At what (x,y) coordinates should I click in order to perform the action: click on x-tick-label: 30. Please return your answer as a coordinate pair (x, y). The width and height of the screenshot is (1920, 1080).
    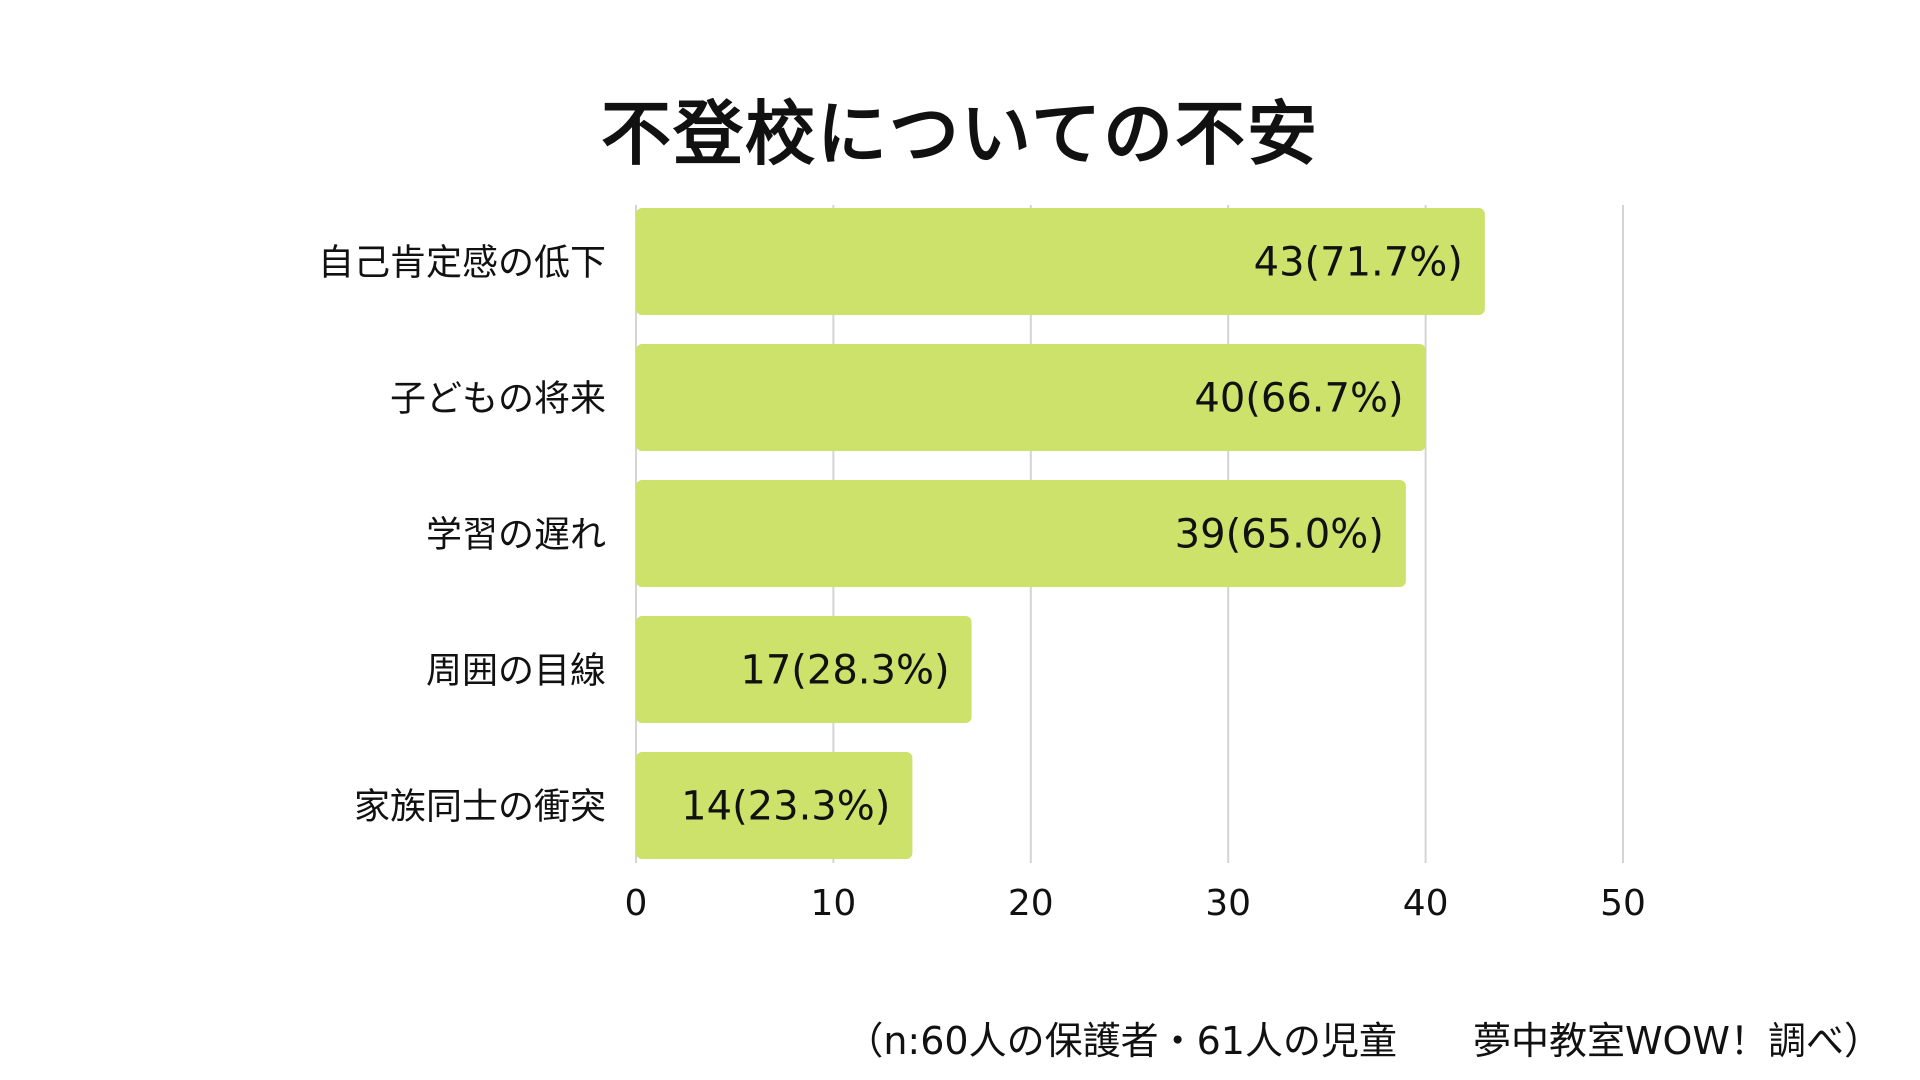
    Looking at the image, I should click on (1228, 903).